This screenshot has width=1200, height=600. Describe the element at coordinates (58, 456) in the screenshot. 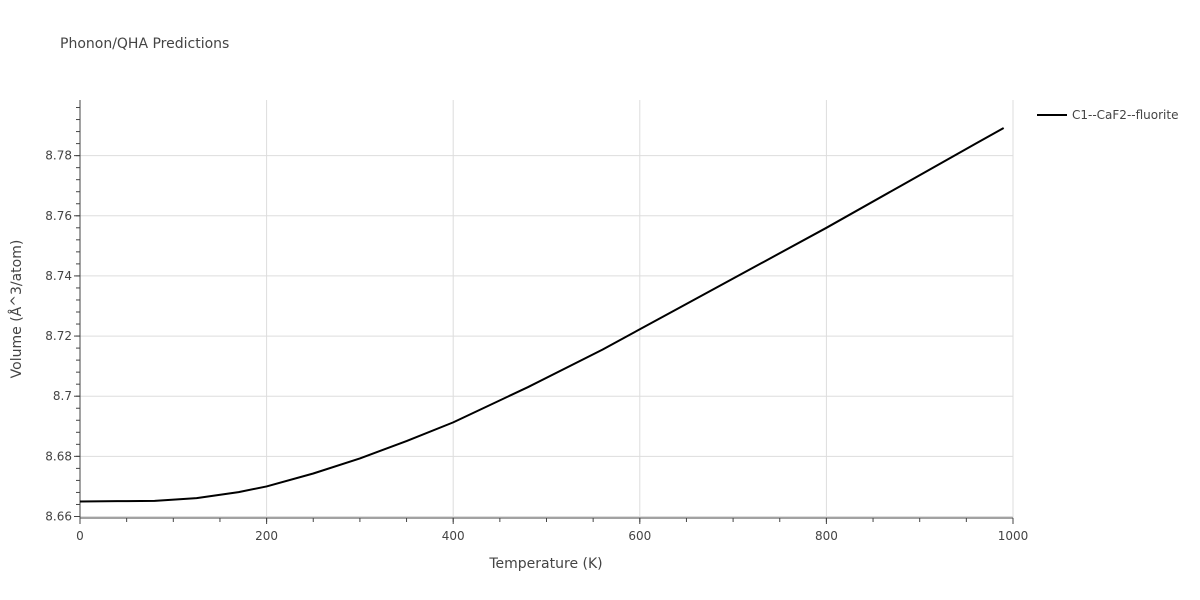

I see `y-tick-label: 8.68` at that location.